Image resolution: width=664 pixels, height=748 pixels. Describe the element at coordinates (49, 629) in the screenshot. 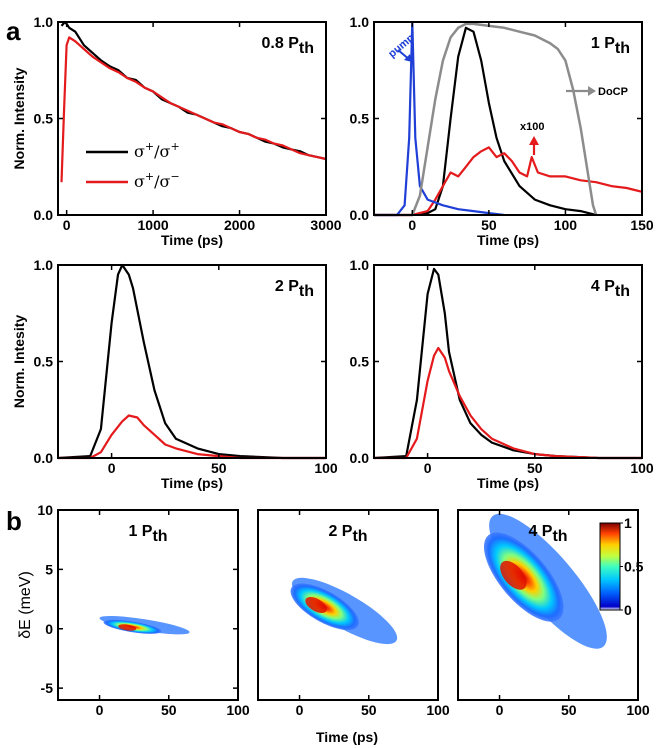

I see `y-tick-label: 0` at that location.